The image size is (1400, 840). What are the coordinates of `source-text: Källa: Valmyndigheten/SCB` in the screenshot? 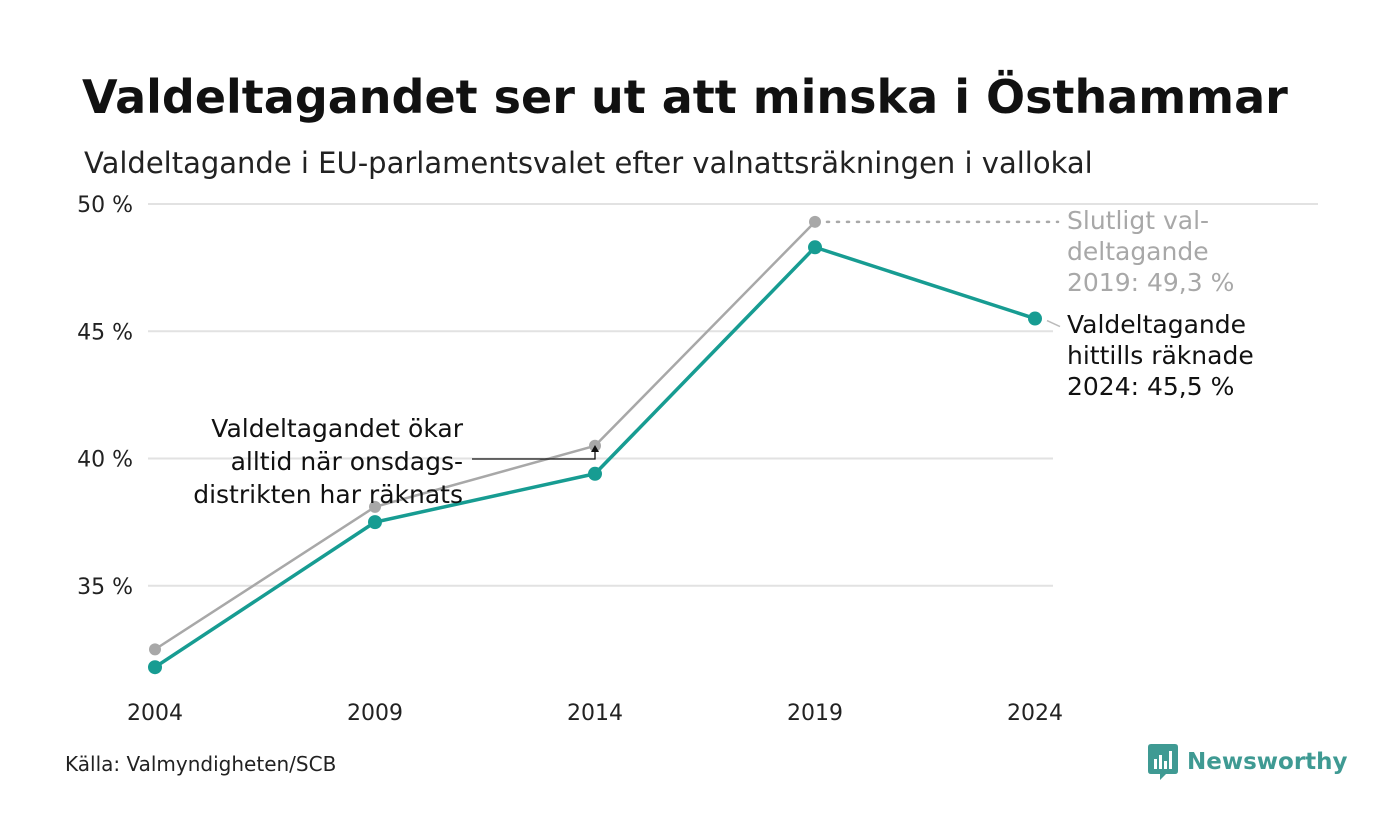 It's located at (201, 764).